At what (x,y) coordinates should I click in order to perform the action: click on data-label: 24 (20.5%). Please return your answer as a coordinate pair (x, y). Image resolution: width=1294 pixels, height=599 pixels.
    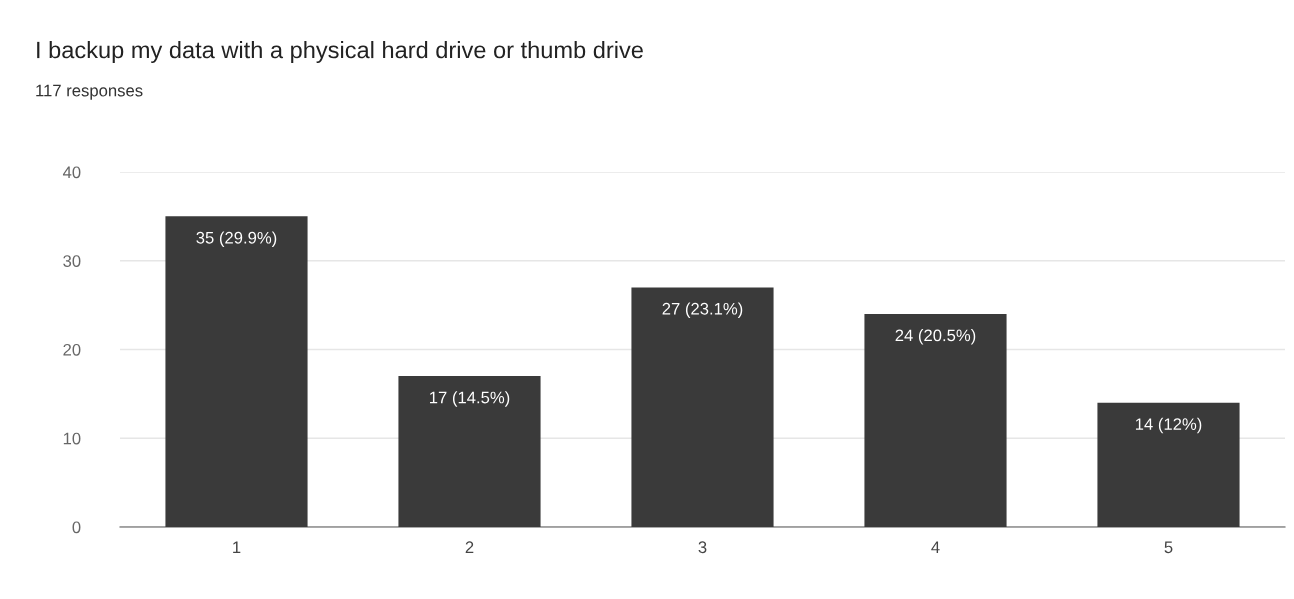
    Looking at the image, I should click on (935, 337).